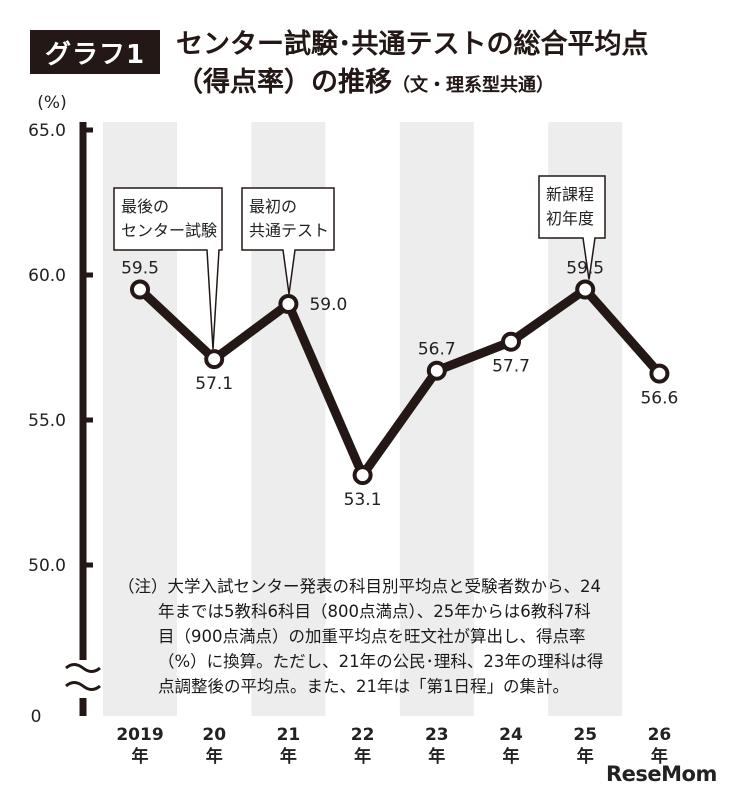 The image size is (750, 801). Describe the element at coordinates (436, 419) in the screenshot. I see `category-band` at that location.